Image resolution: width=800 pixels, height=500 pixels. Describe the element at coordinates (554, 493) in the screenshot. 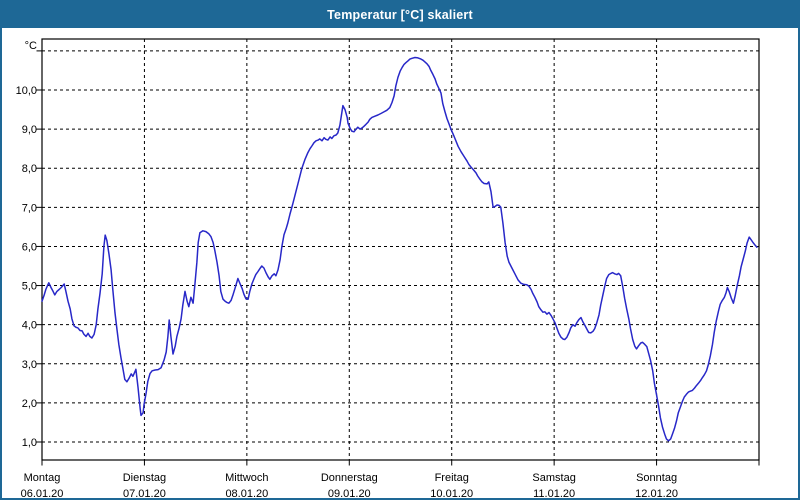

I see `x-axis-date-label: 11.01.20` at that location.